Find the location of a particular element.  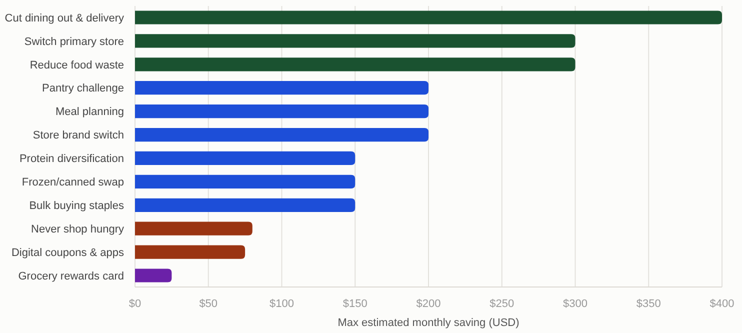

y-tick-label: Switch primary store is located at coordinates (74, 42).